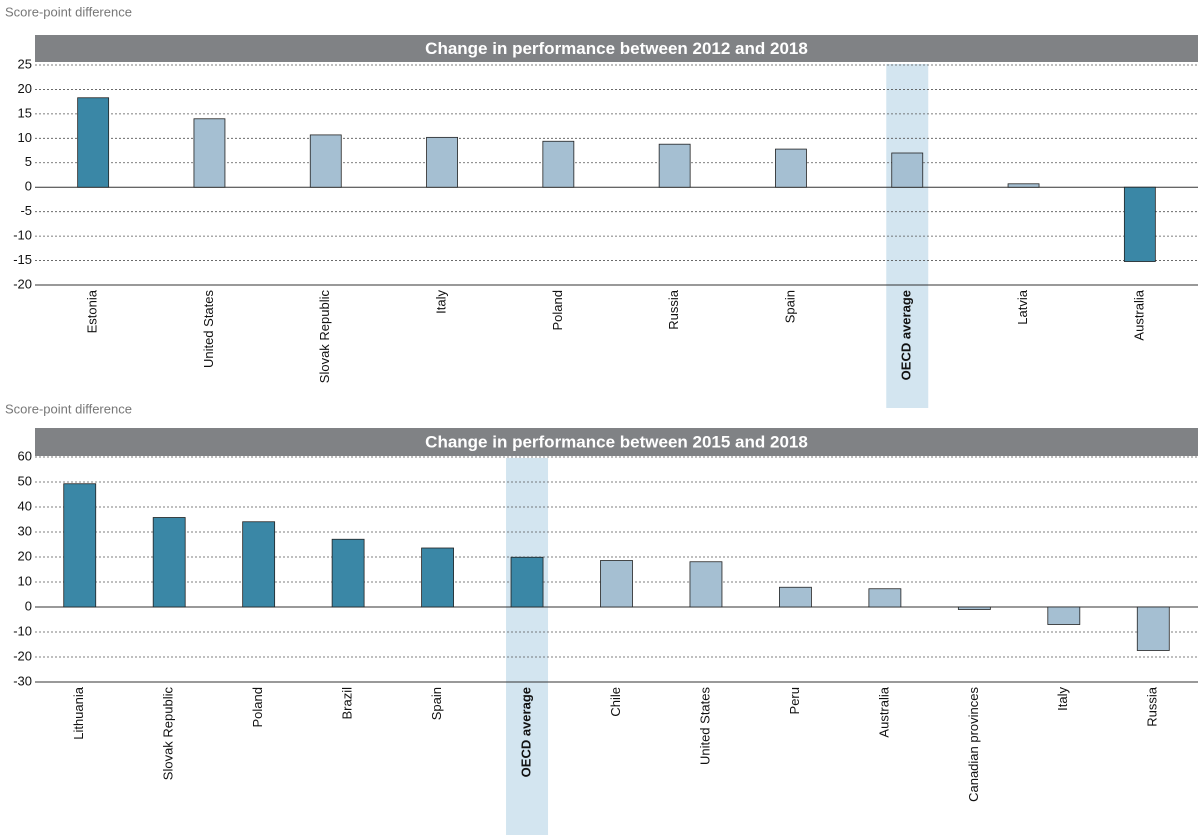  Describe the element at coordinates (28, 161) in the screenshot. I see `y-tick-label: 5` at that location.